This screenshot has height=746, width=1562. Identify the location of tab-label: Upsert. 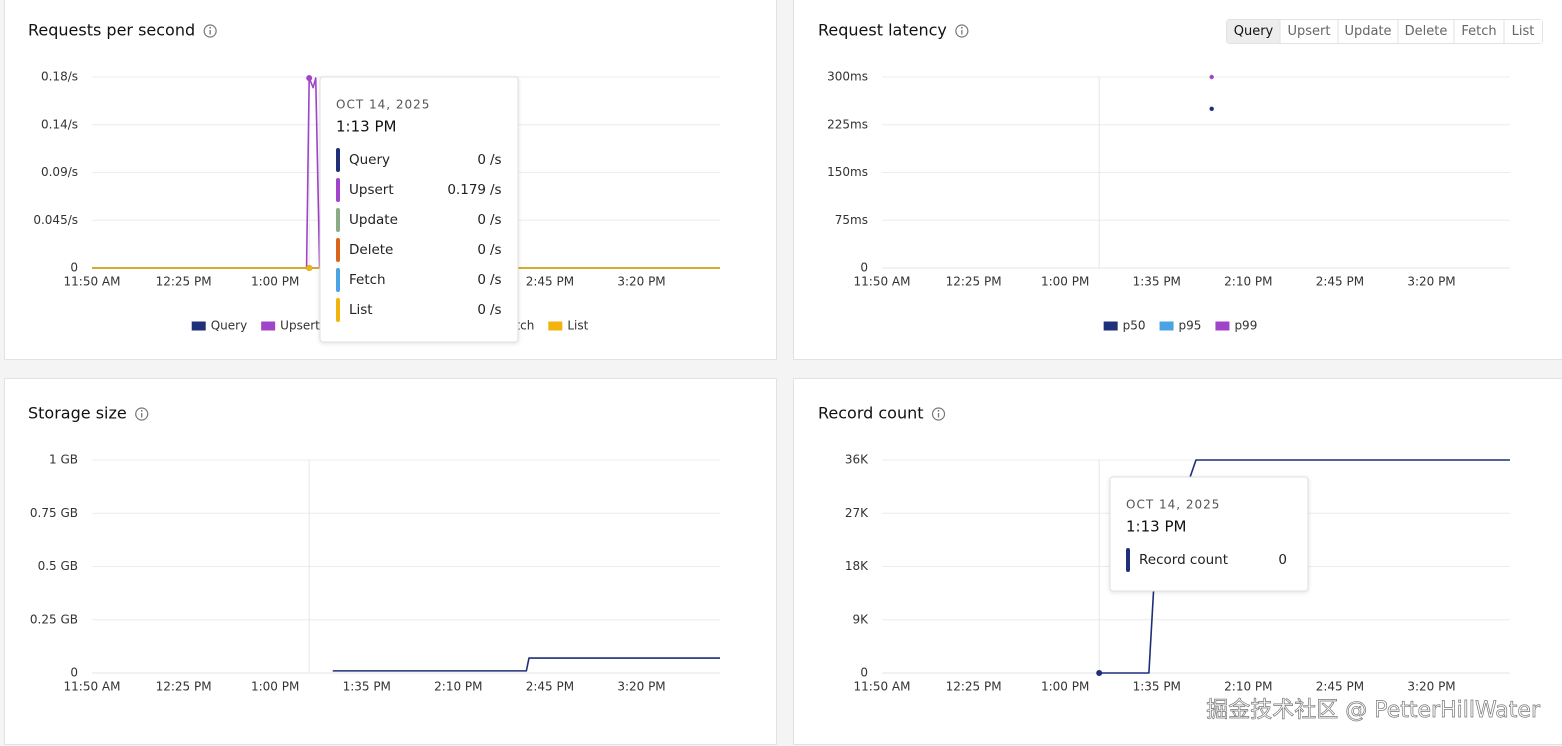
(1309, 31).